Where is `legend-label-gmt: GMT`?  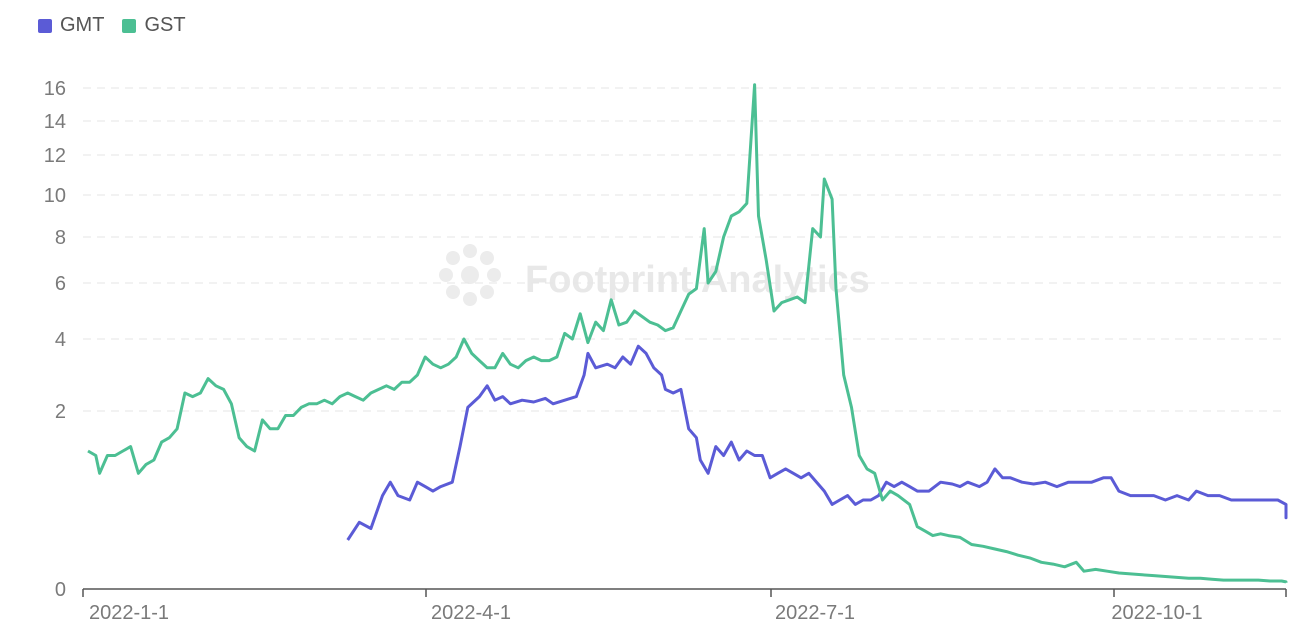
legend-label-gmt: GMT is located at coordinates (82, 25).